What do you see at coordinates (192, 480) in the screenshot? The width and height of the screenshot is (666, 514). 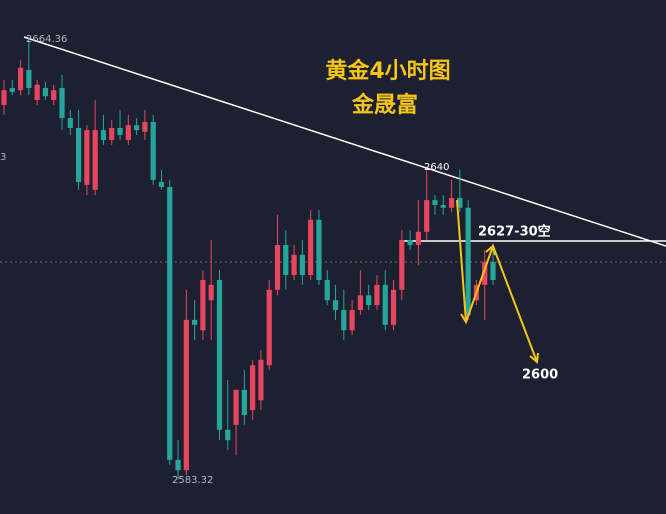 I see `low-label: 2583.32` at bounding box center [192, 480].